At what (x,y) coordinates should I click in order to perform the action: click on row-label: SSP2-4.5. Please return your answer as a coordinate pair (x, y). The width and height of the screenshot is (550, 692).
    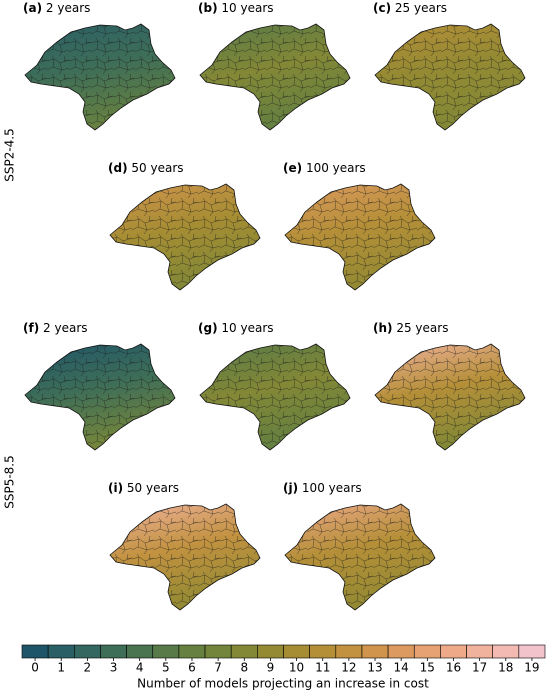
    Looking at the image, I should click on (10, 155).